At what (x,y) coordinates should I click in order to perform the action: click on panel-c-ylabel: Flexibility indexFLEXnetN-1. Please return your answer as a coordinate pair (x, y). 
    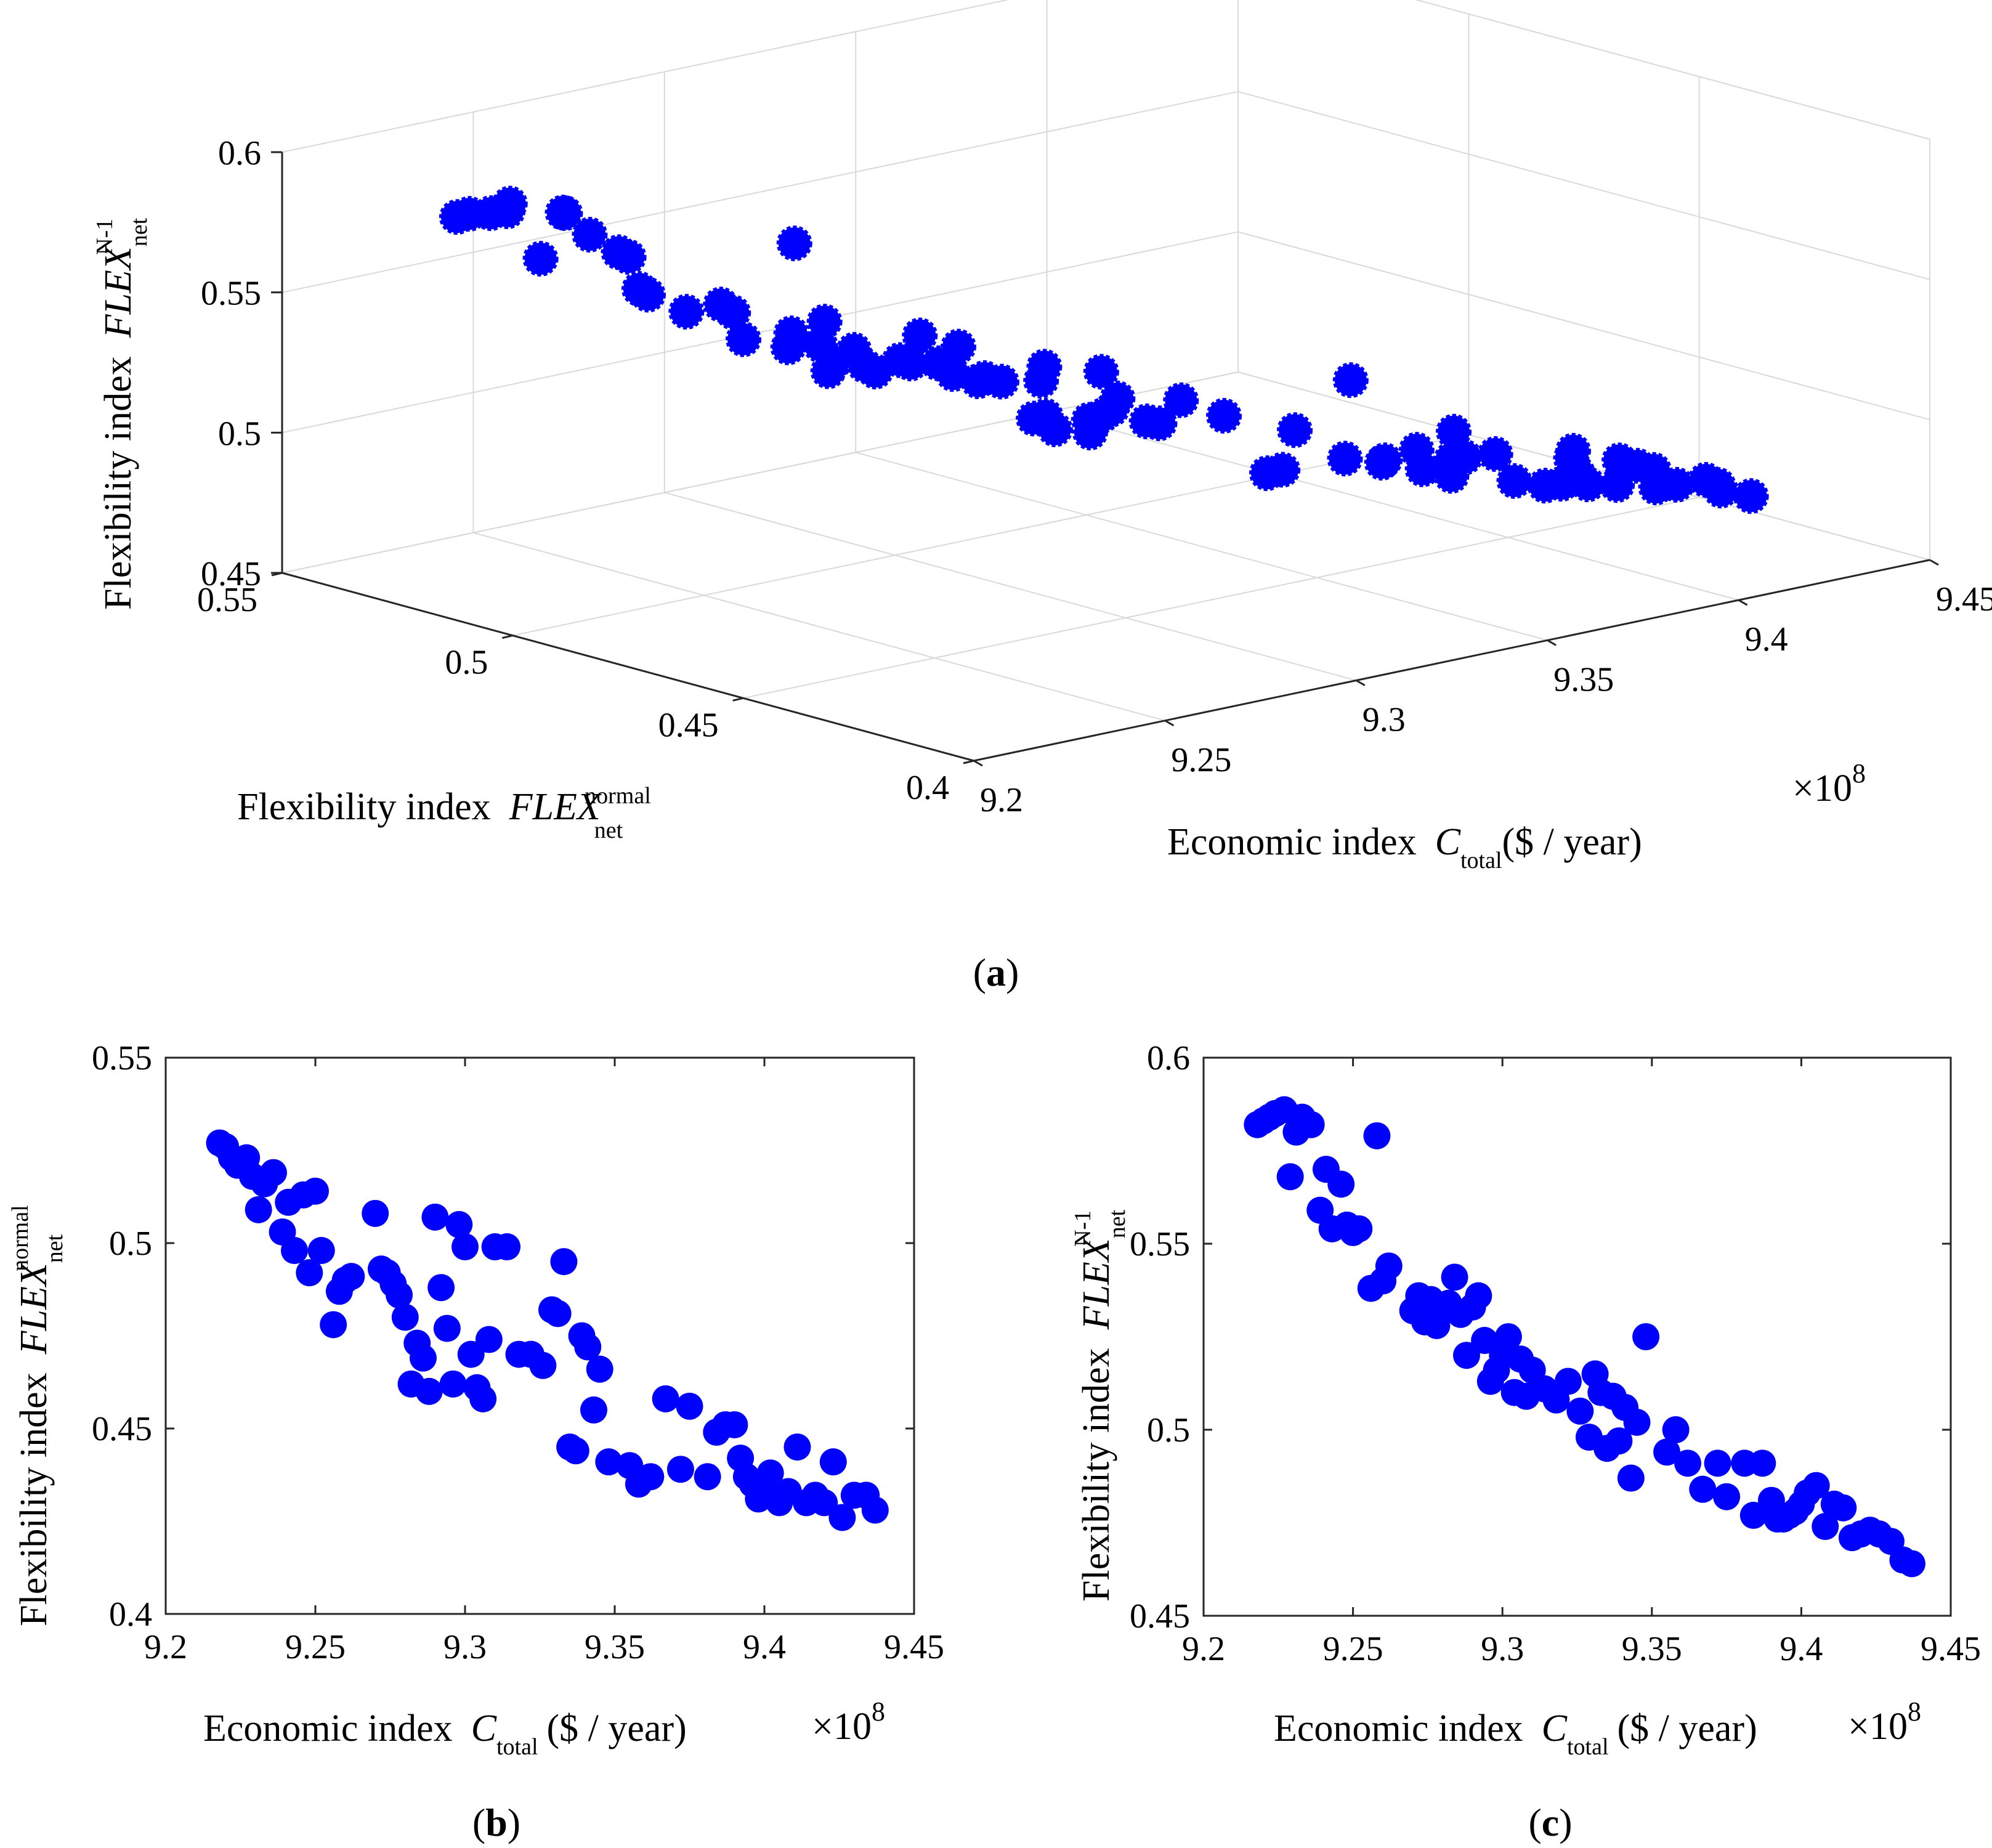
    Looking at the image, I should click on (1100, 1405).